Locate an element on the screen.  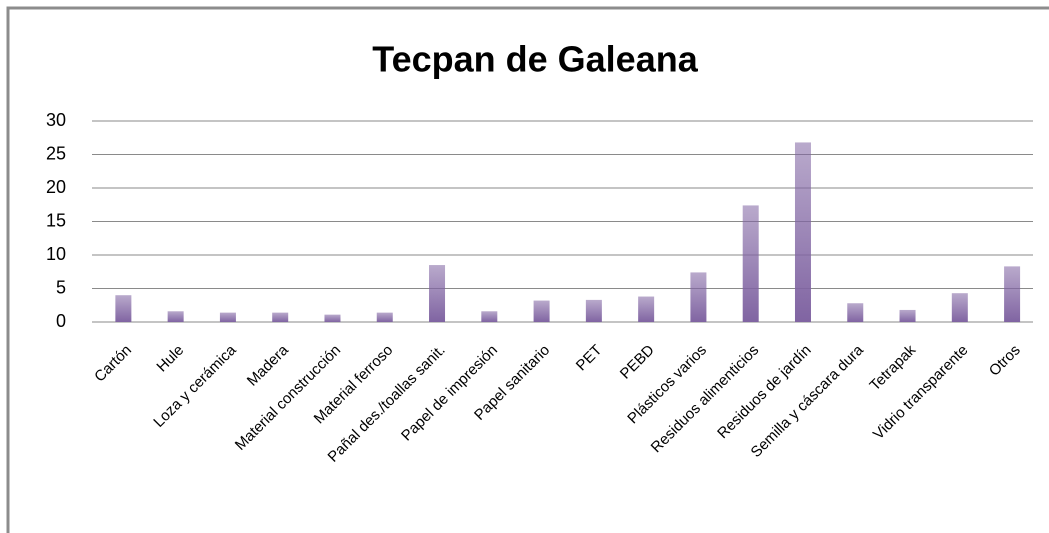
y-tick-label: 5 is located at coordinates (61, 287).